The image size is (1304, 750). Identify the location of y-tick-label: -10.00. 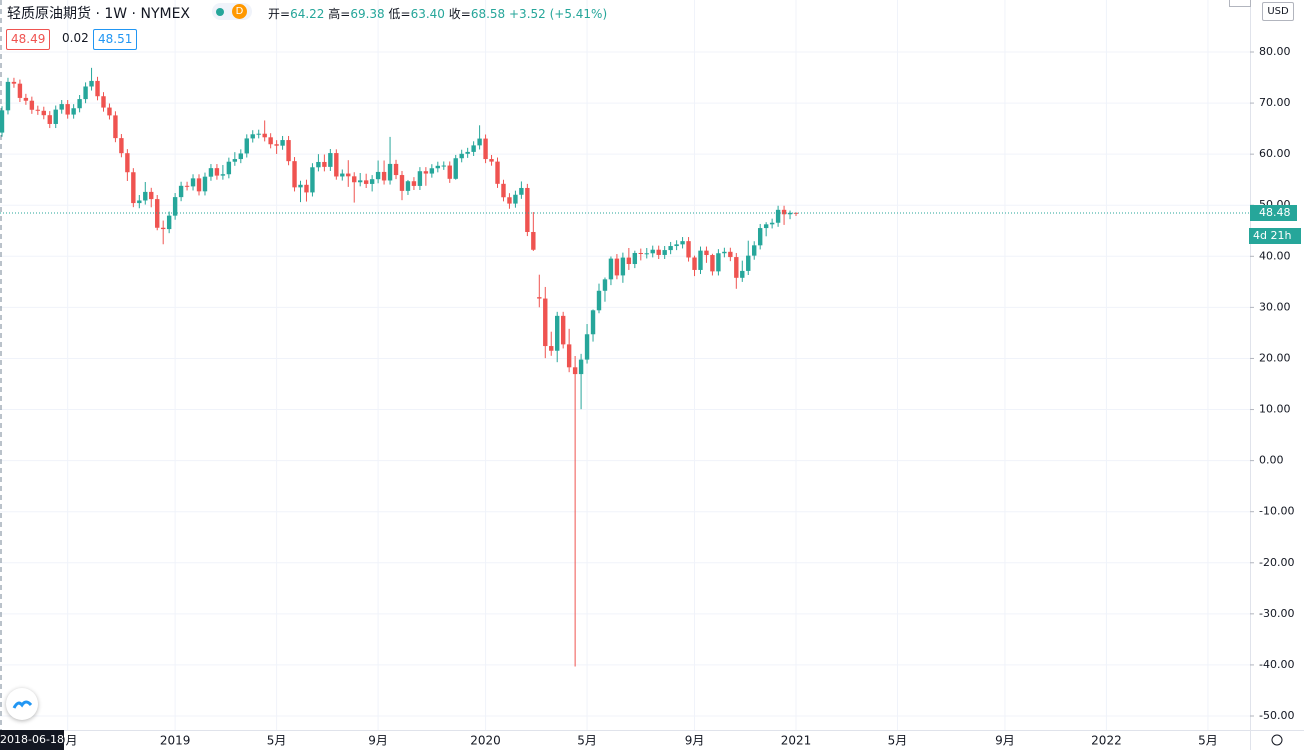
(1276, 511).